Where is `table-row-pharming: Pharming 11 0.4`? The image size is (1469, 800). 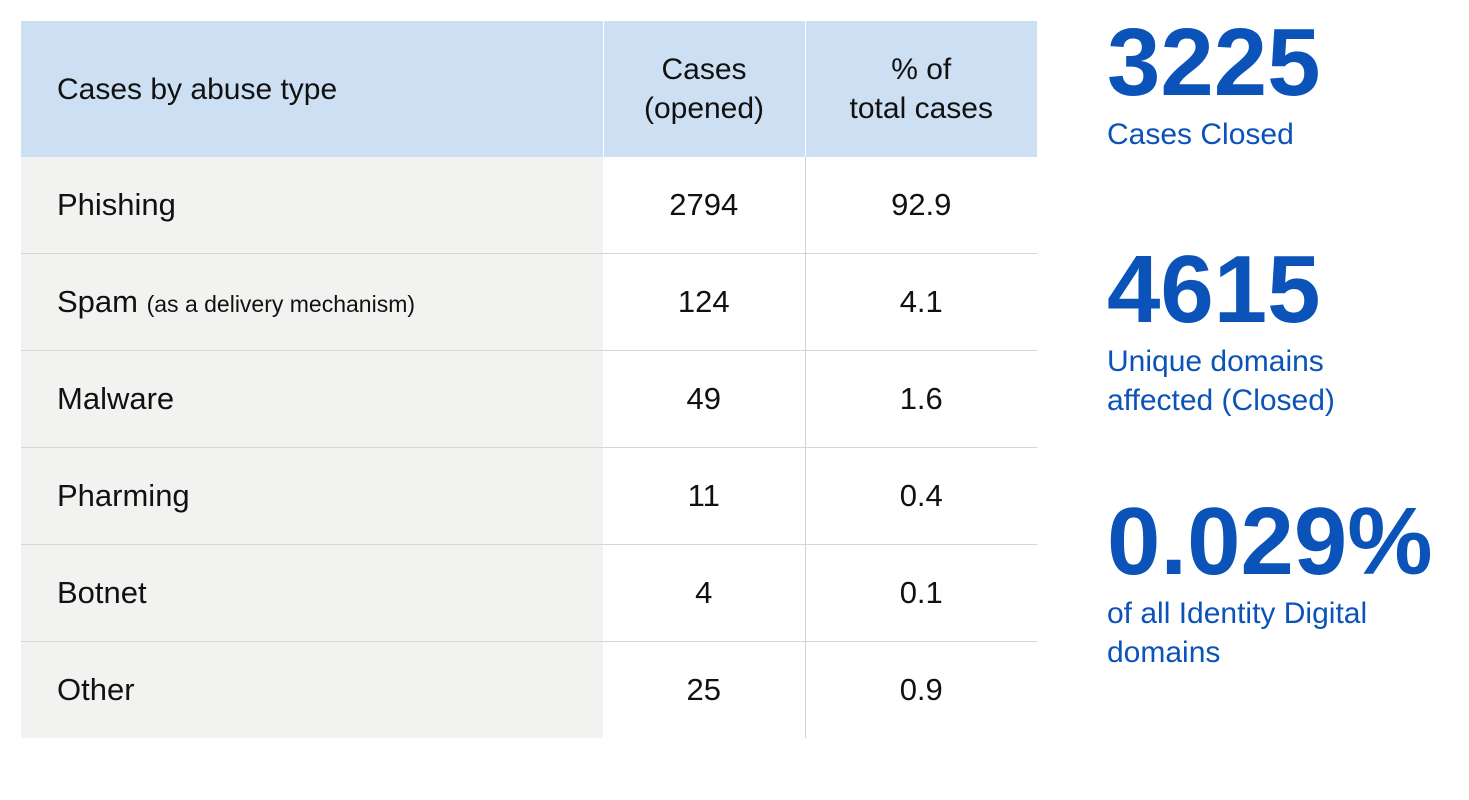 table-row-pharming: Pharming 11 0.4 is located at coordinates (529, 496).